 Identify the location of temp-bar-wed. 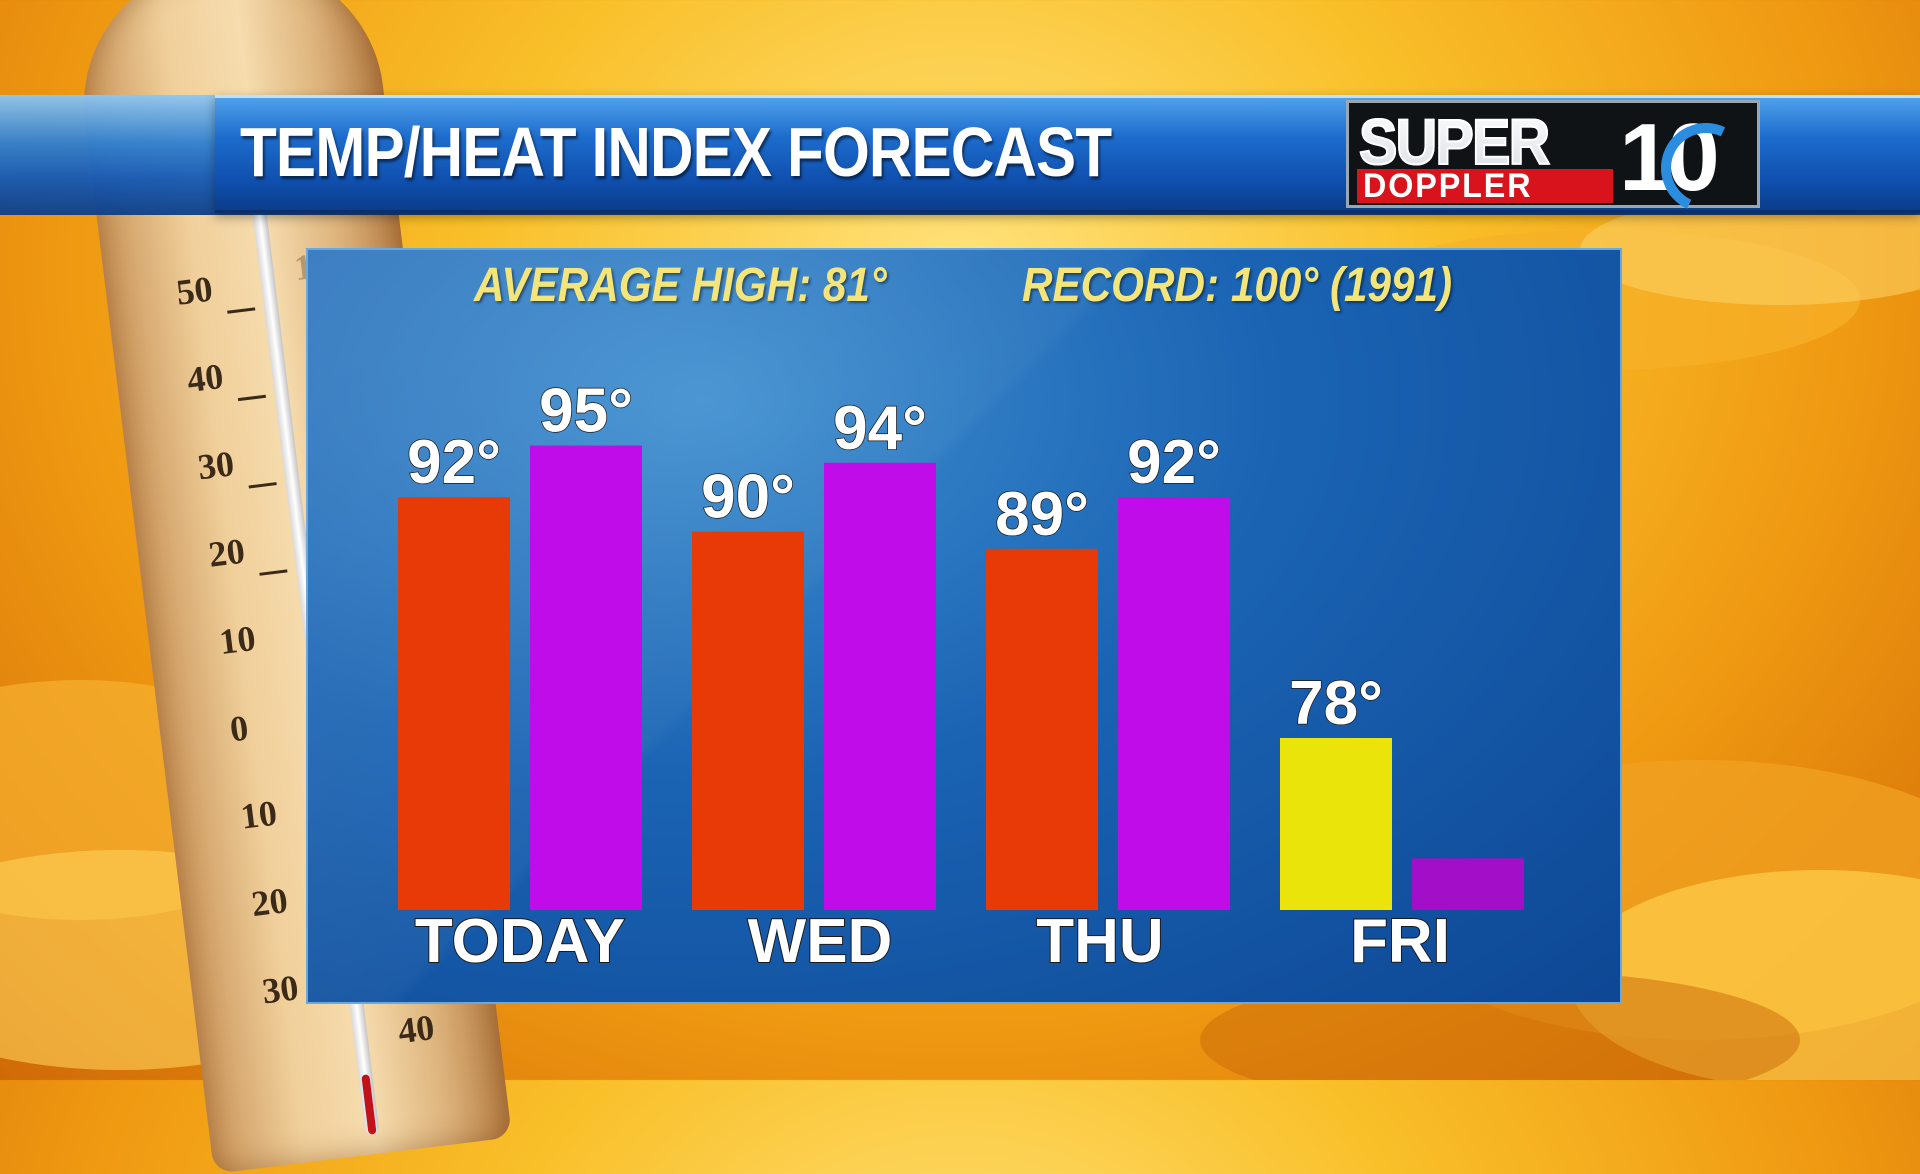
(748, 720).